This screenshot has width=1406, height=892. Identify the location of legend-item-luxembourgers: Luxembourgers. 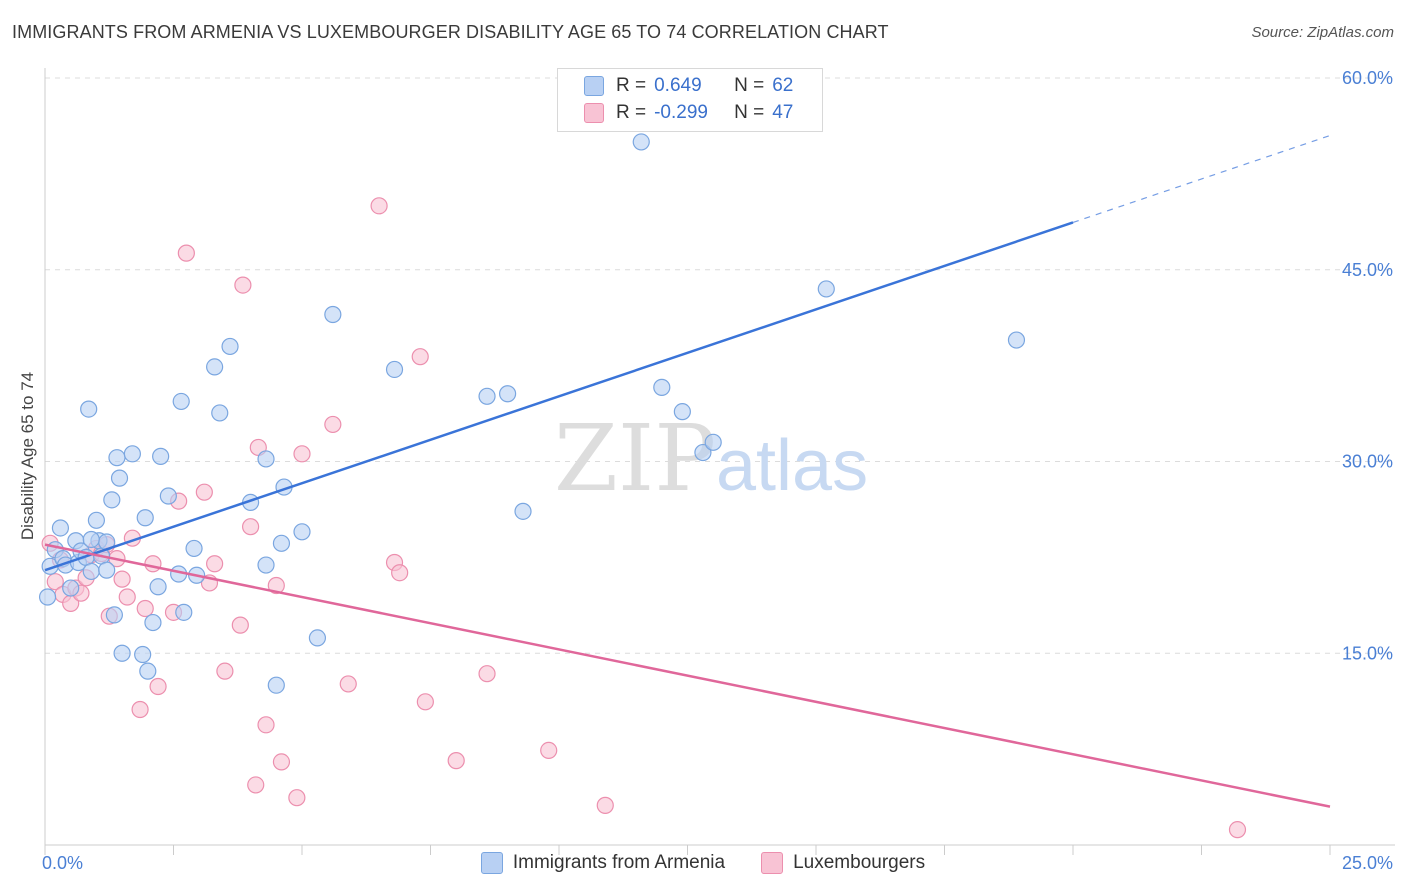
(843, 863).